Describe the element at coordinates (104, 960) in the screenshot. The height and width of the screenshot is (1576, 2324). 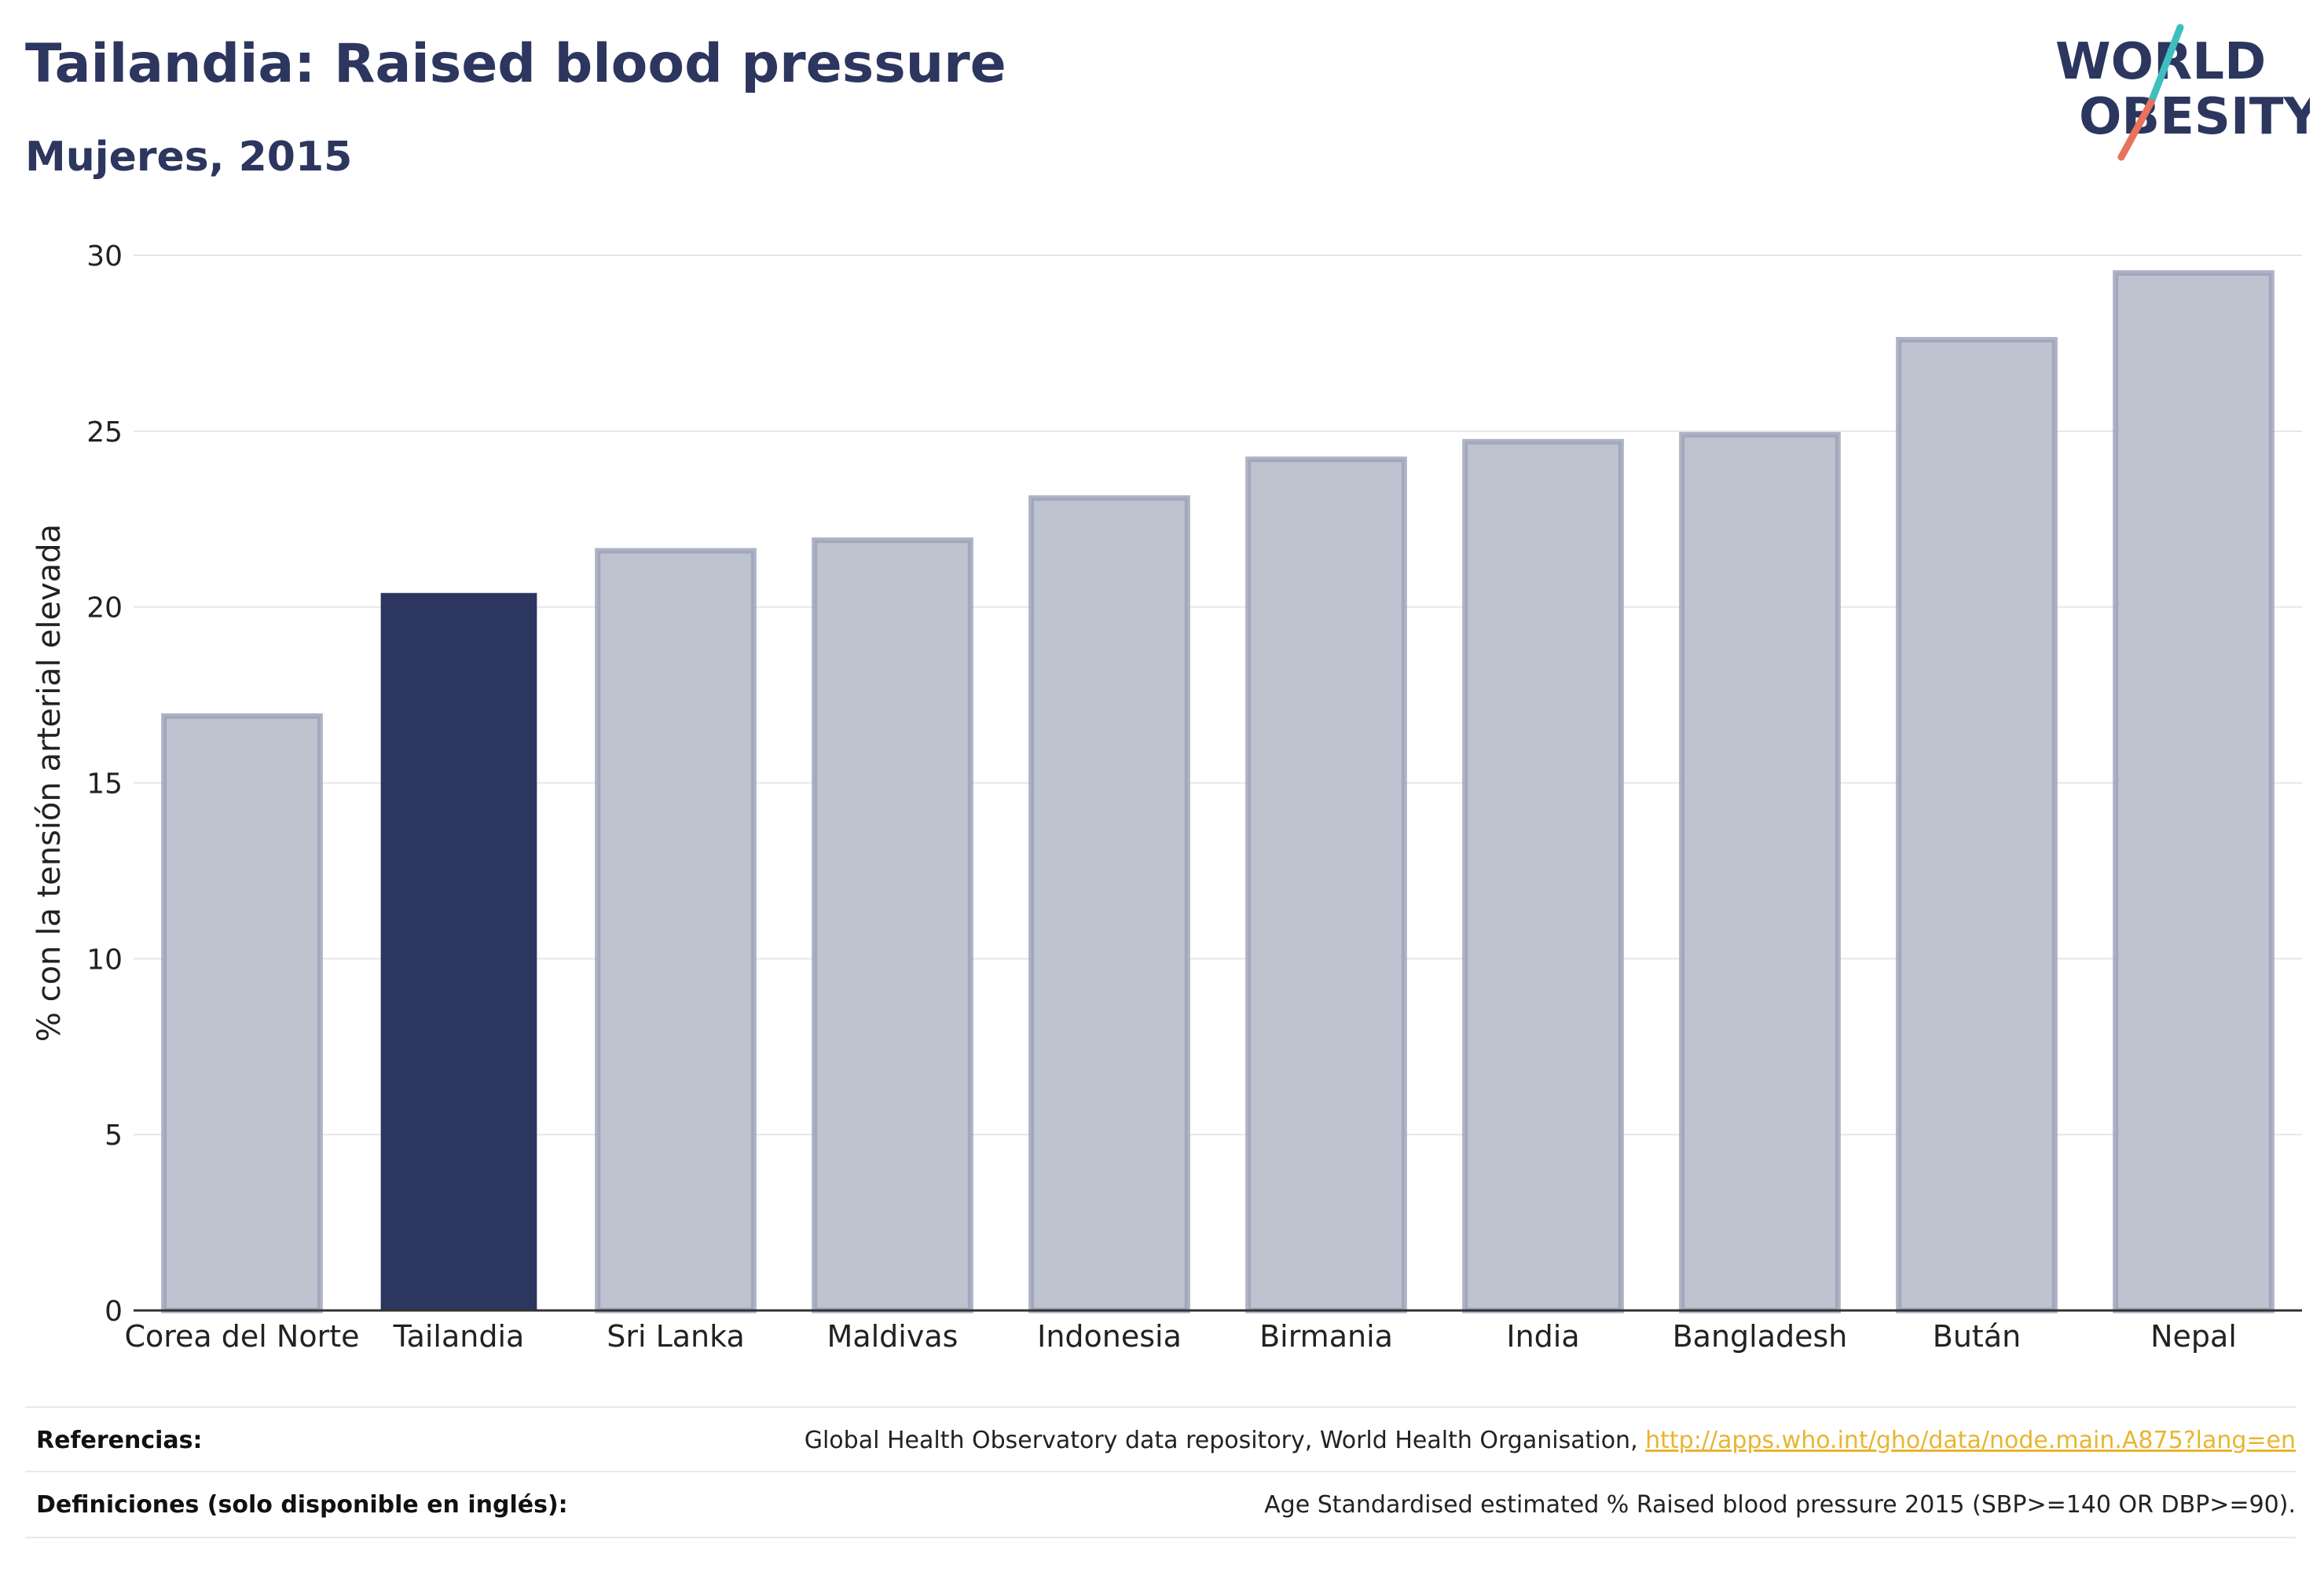
I see `y-tick-label: 10` at that location.